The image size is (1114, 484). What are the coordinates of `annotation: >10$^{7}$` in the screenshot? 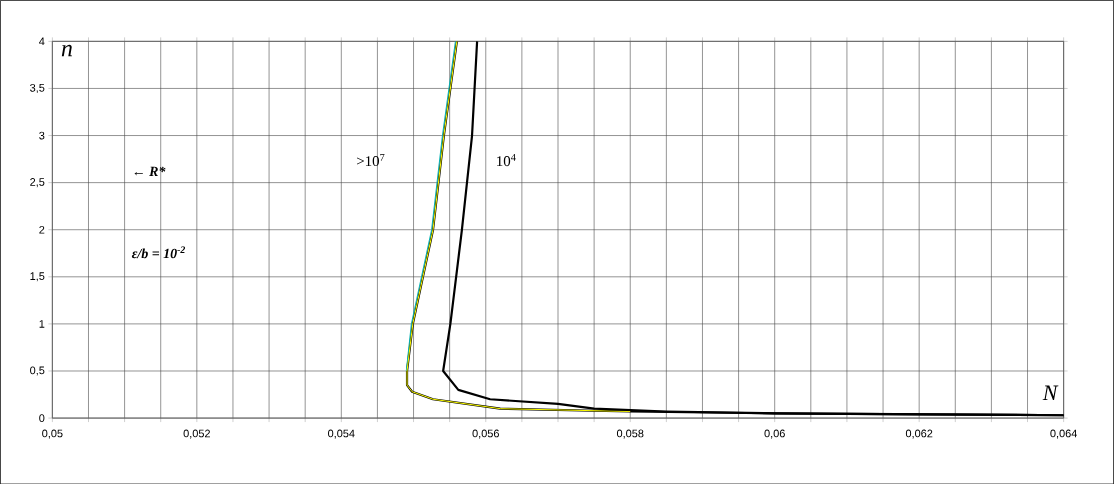 It's located at (371, 159).